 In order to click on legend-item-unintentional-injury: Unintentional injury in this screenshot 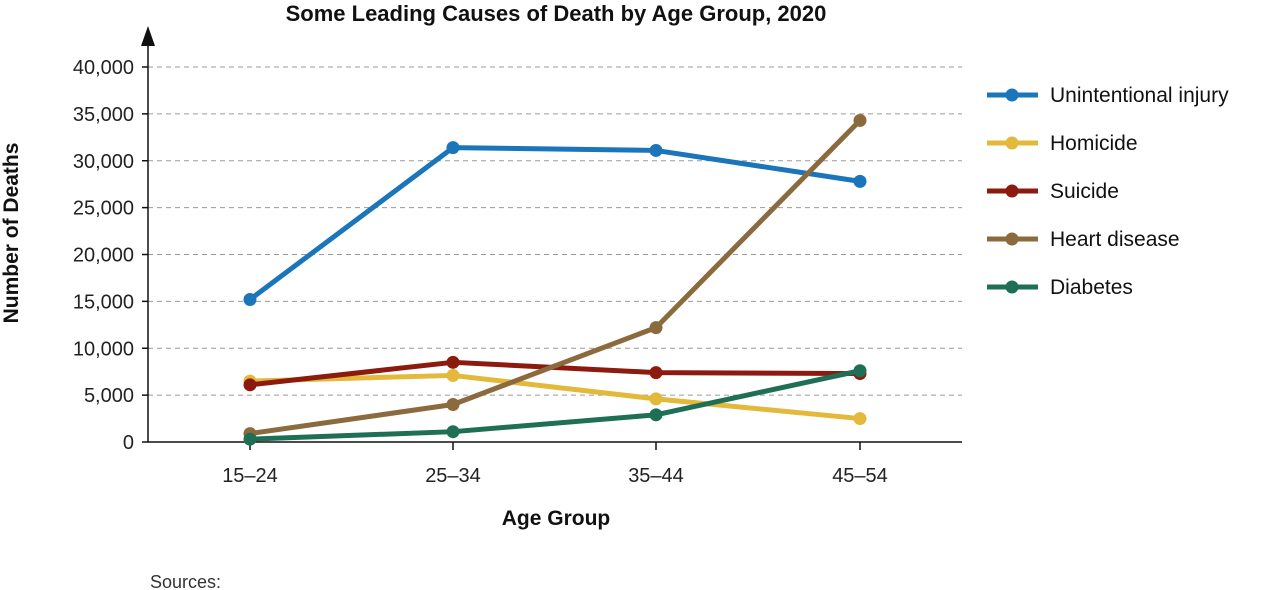, I will do `click(1108, 95)`.